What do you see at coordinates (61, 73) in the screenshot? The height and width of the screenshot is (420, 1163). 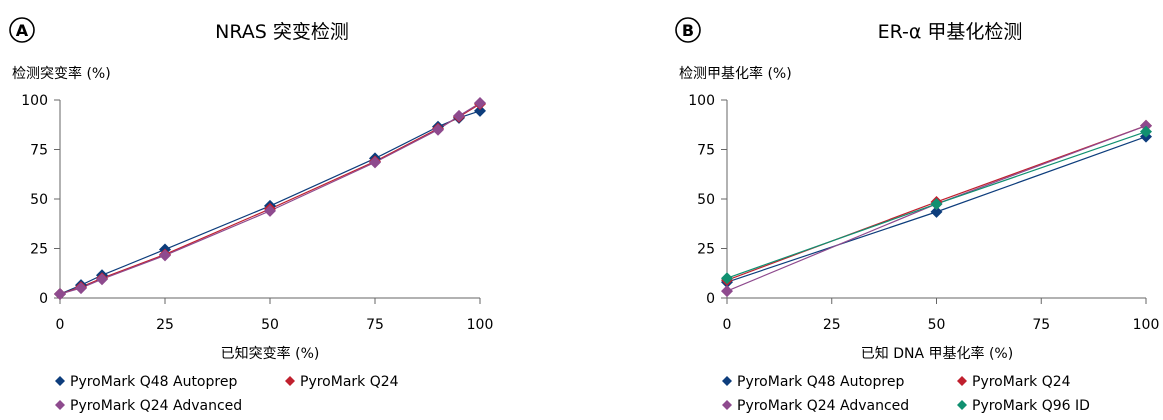 I see `y-axis-label: 检测突变率 (%)` at bounding box center [61, 73].